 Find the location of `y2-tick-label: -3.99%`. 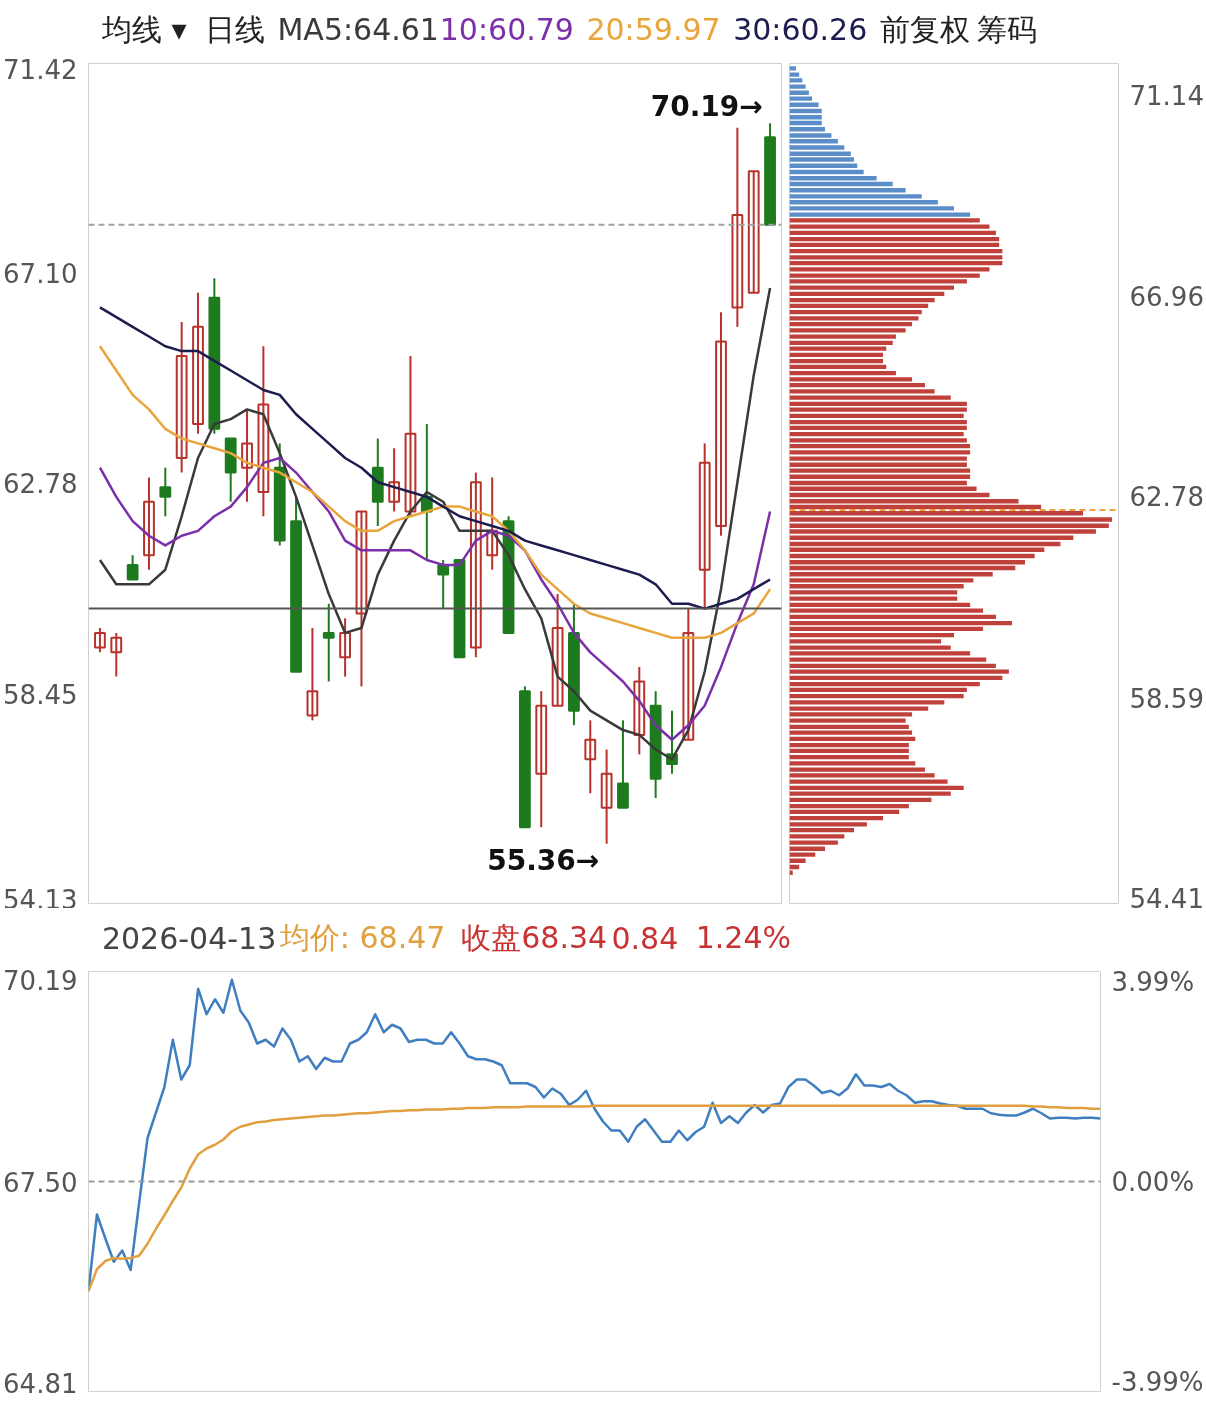

y2-tick-label: -3.99% is located at coordinates (1157, 1381).